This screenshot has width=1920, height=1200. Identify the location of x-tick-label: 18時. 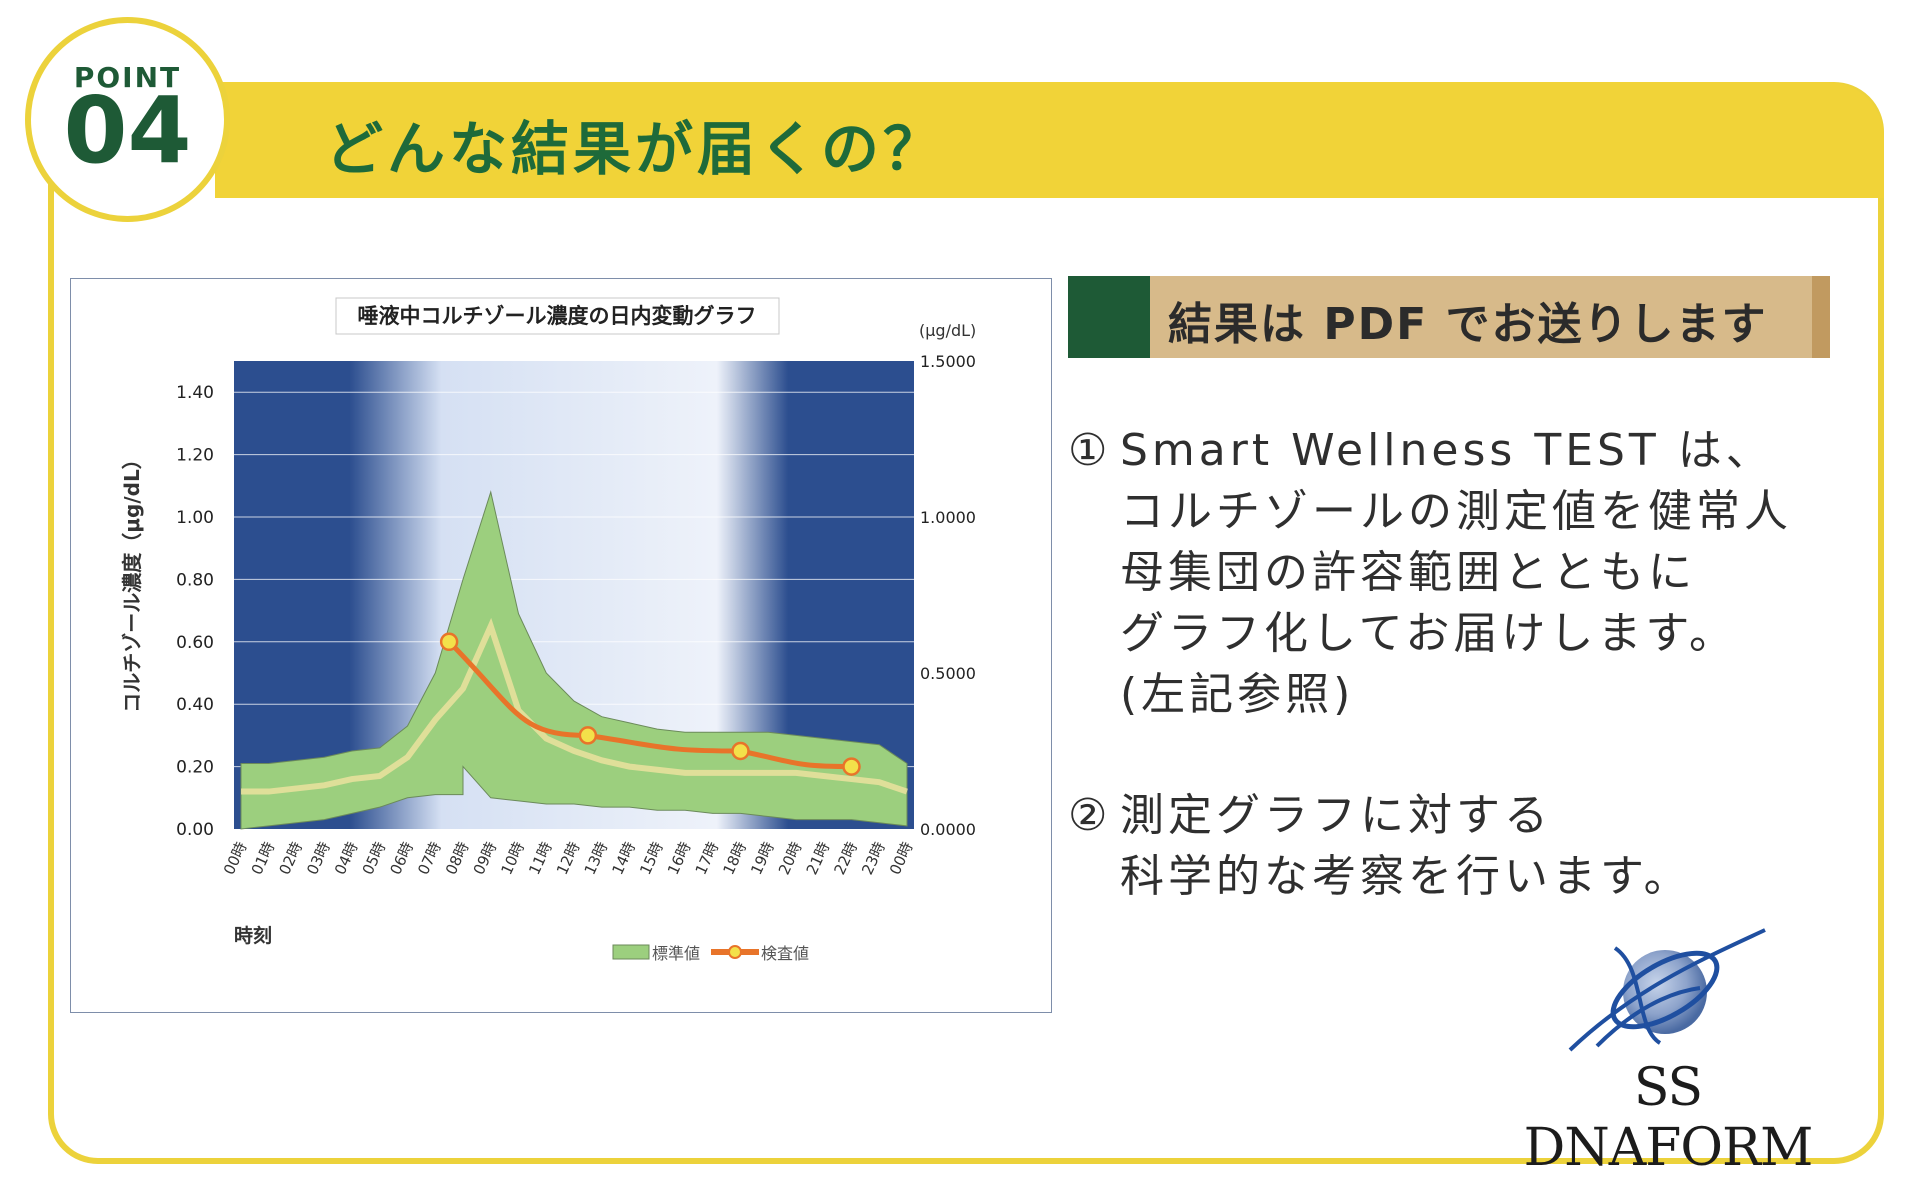
(734, 858).